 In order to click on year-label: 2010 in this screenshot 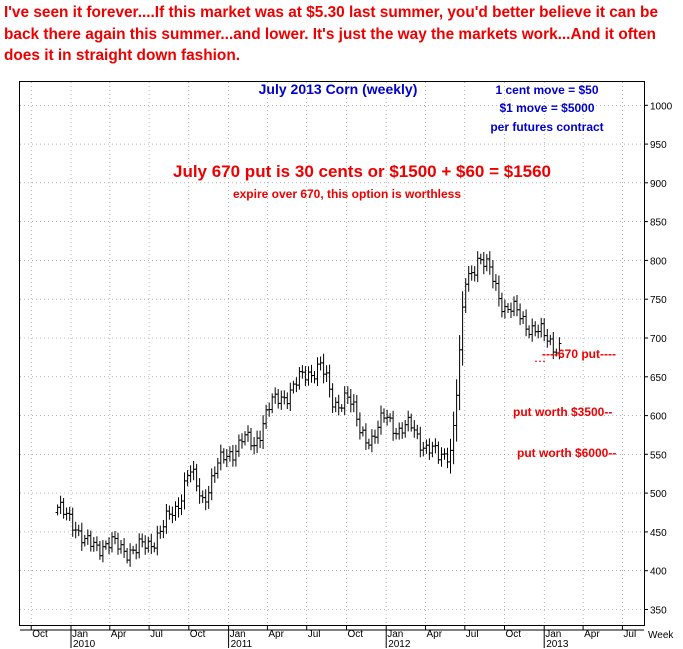, I will do `click(84, 644)`.